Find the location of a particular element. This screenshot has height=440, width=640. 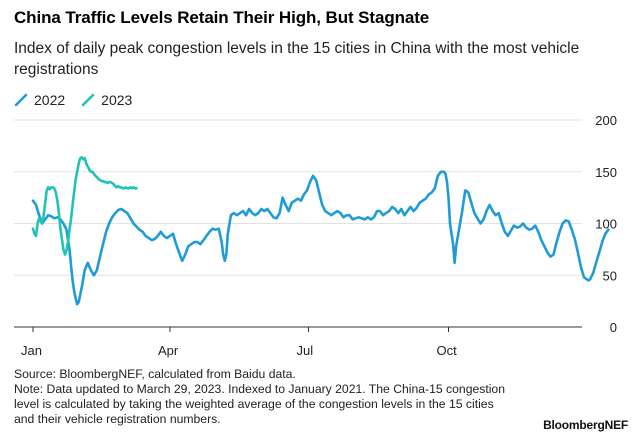

y-tick-label-100: 100 is located at coordinates (606, 224).